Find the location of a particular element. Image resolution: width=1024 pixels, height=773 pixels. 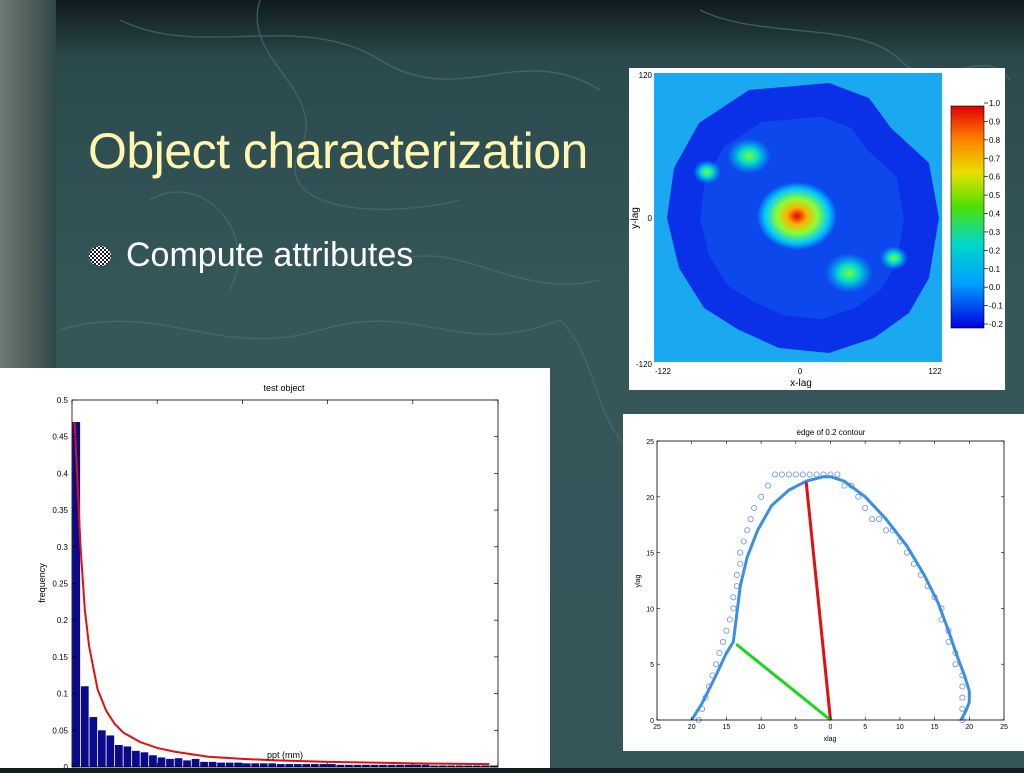

hist-ytick-label: 0.15 is located at coordinates (60, 657).